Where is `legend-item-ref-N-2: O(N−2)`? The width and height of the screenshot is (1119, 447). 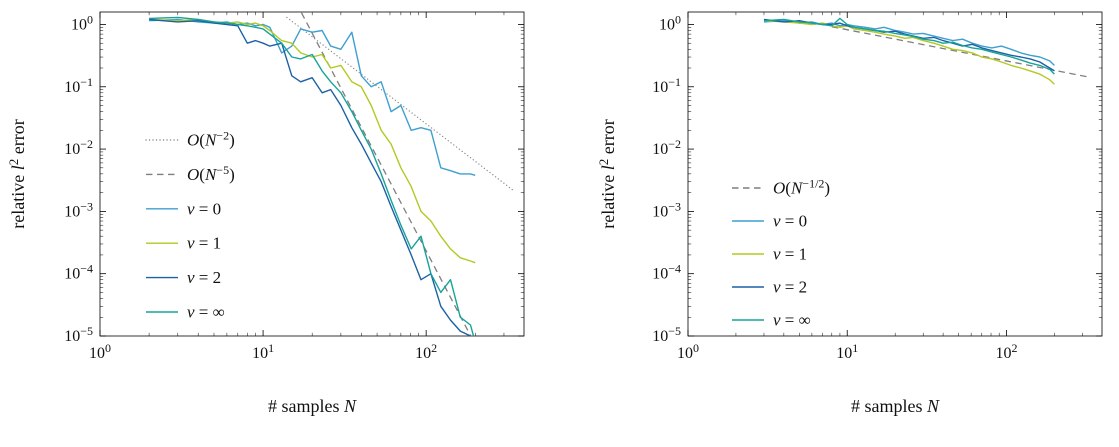 legend-item-ref-N-2: O(N−2) is located at coordinates (190, 139).